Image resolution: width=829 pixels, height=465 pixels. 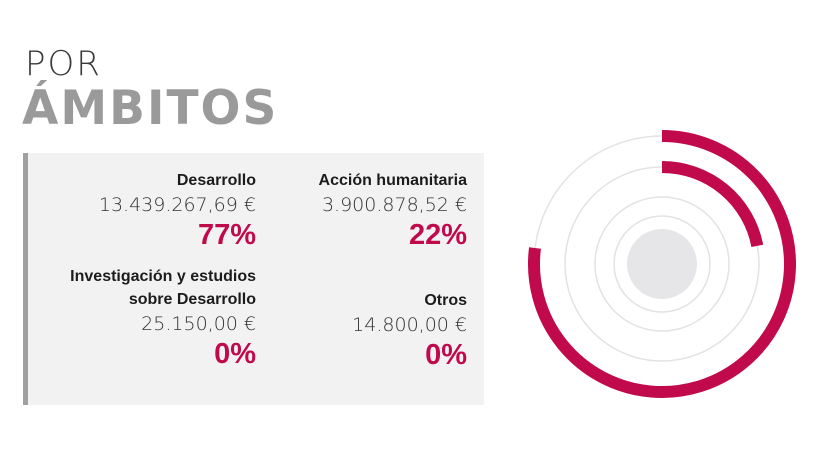 What do you see at coordinates (409, 325) in the screenshot?
I see `category-amount: 14.800,00 €` at bounding box center [409, 325].